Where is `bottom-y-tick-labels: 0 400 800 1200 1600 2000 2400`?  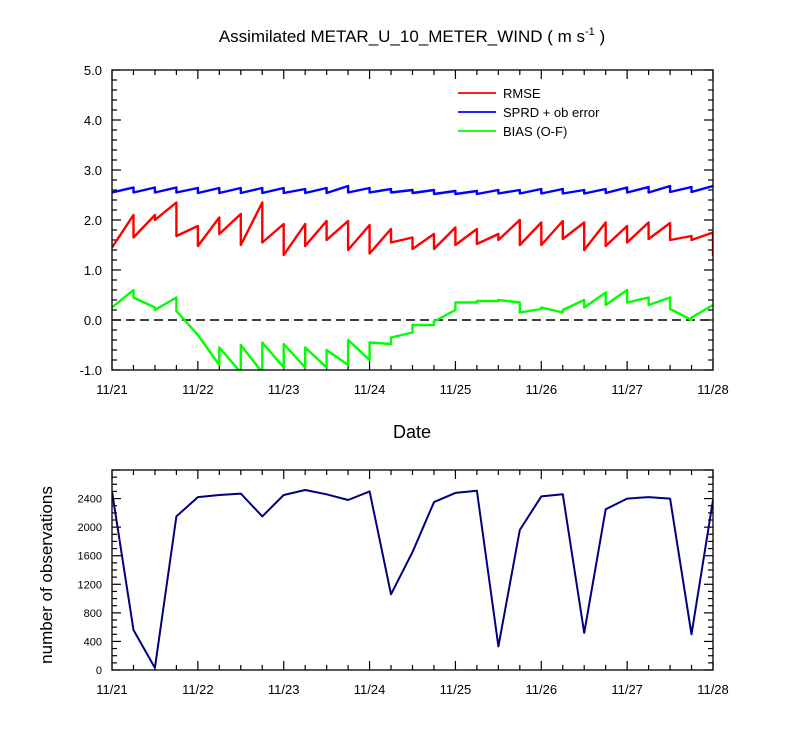
bottom-y-tick-labels: 0 400 800 1200 1600 2000 2400 is located at coordinates (90, 585).